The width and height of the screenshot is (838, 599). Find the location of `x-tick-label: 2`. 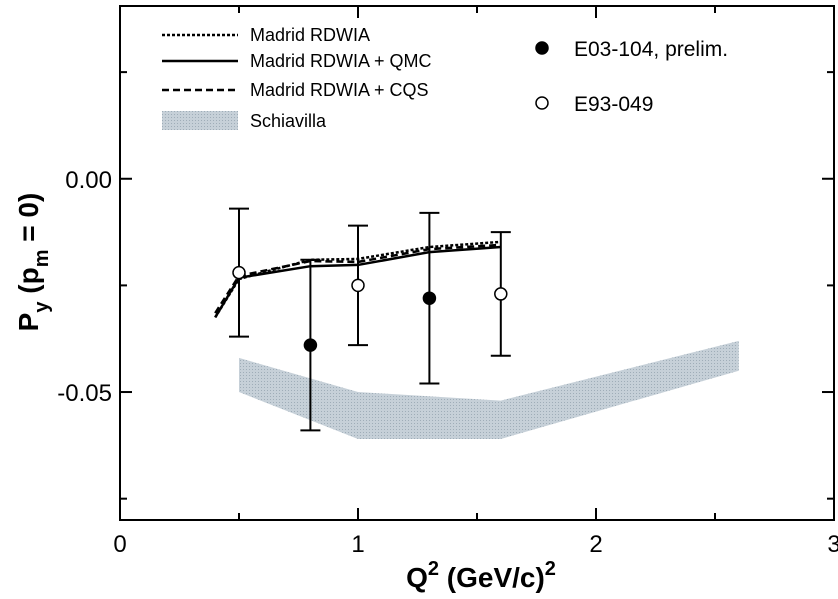

x-tick-label: 2 is located at coordinates (595, 544).